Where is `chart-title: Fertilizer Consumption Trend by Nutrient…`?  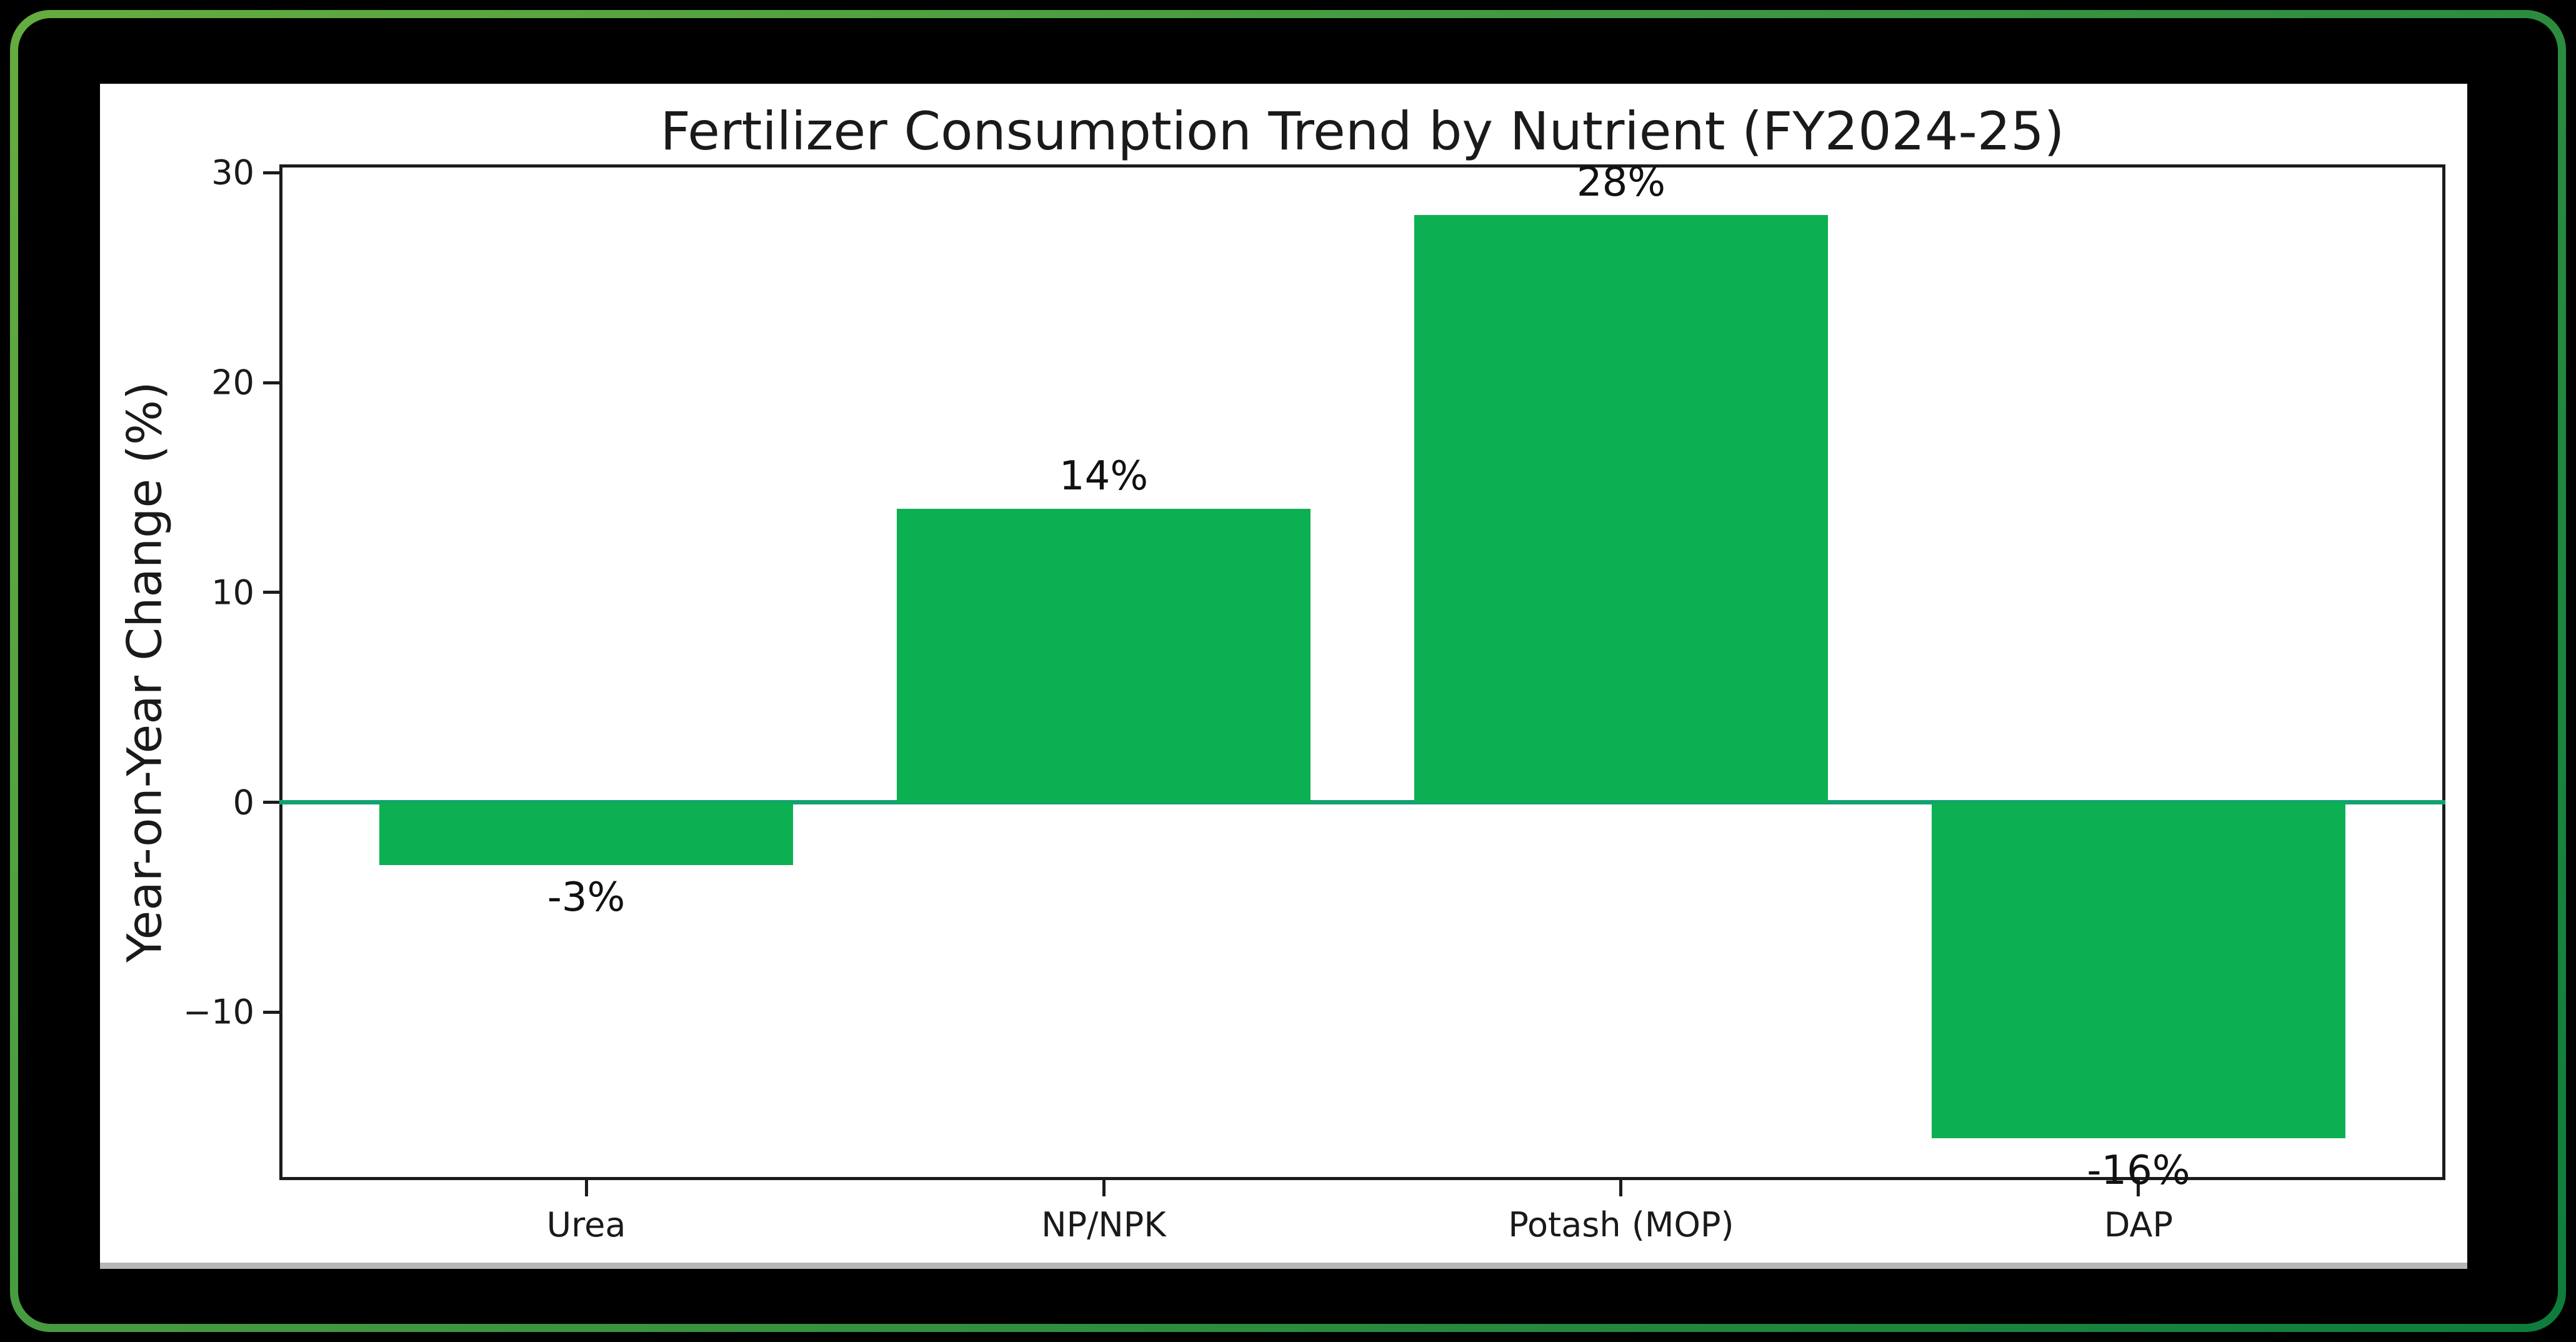 chart-title: Fertilizer Consumption Trend by Nutrient… is located at coordinates (1362, 131).